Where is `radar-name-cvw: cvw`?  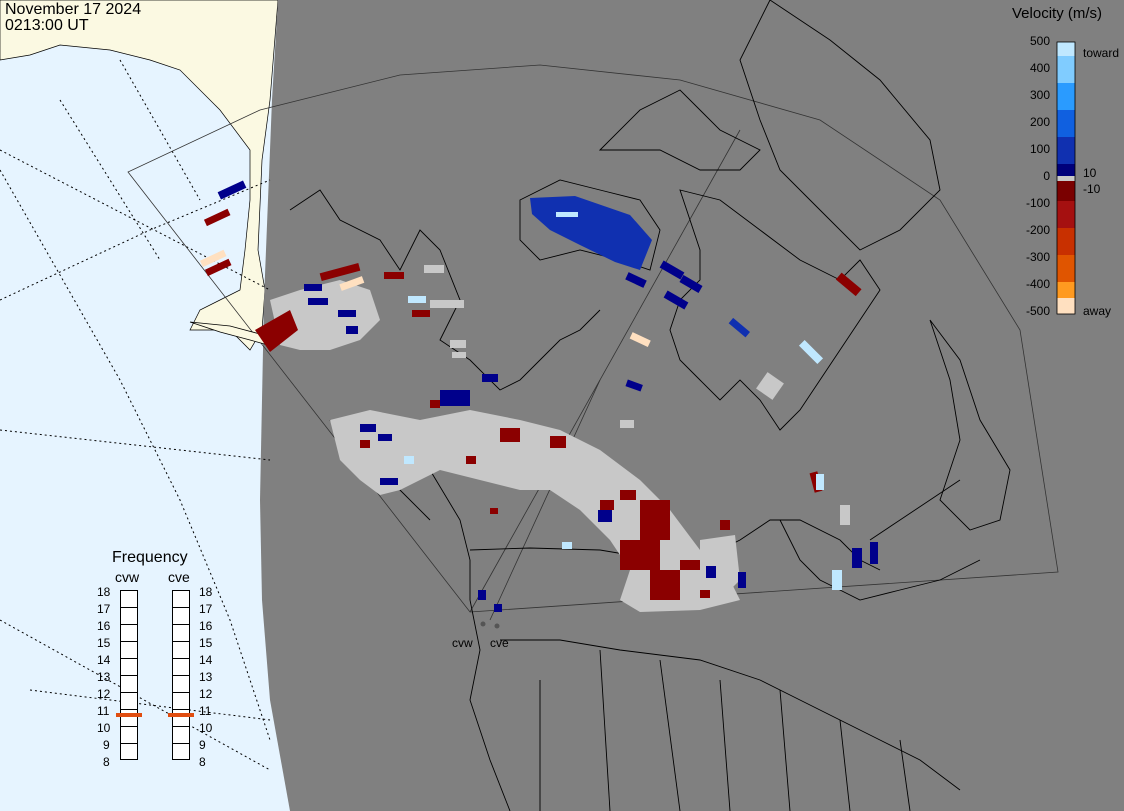
radar-name-cvw: cvw is located at coordinates (127, 577).